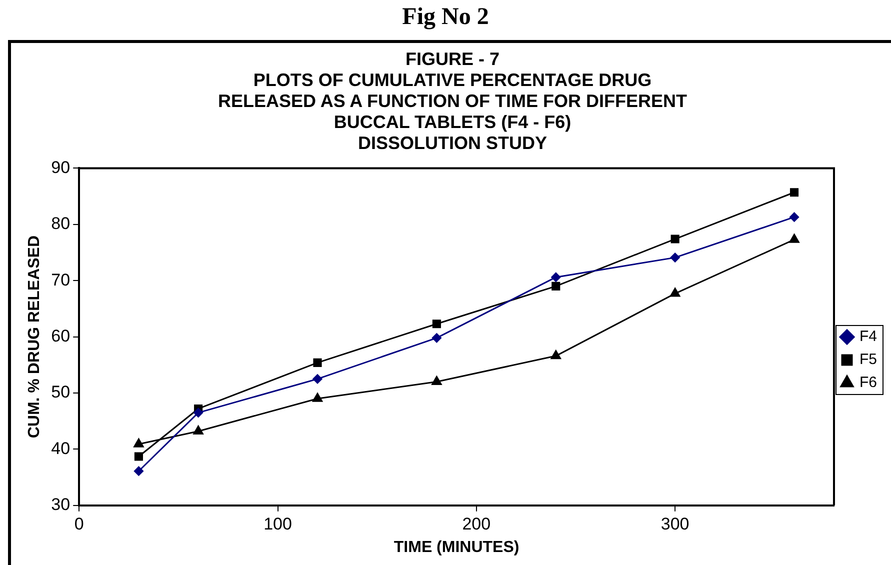 This screenshot has width=891, height=565. Describe the element at coordinates (457, 547) in the screenshot. I see `x-axis-title: TIME (MINUTES)` at that location.